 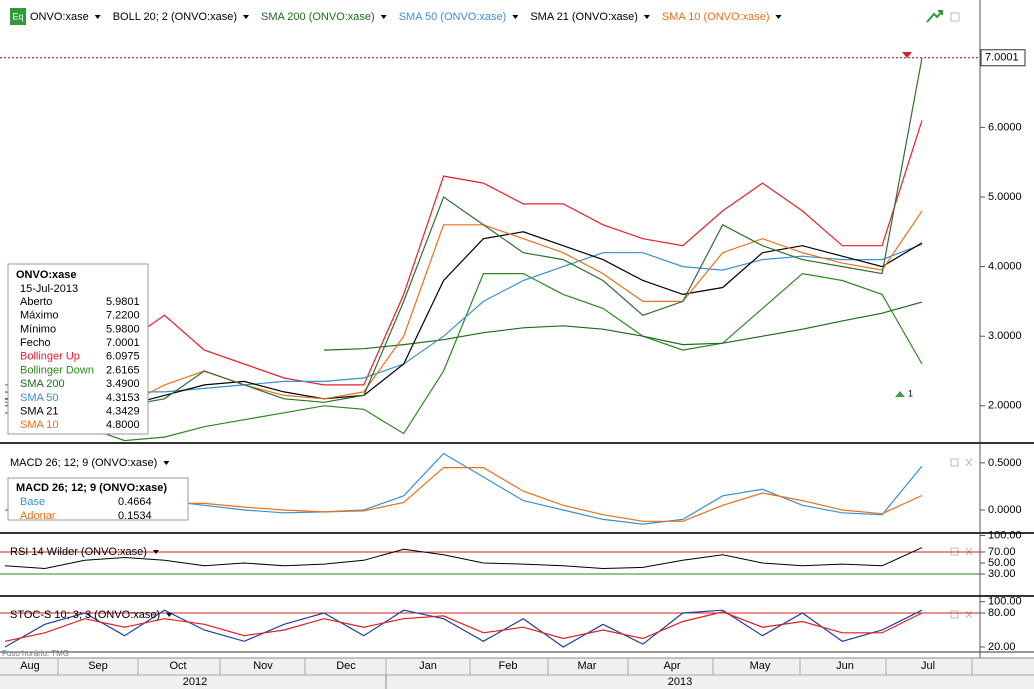 What do you see at coordinates (83, 463) in the screenshot?
I see `panel-title: MACD 26; 12; 9 (ONVO:xase)` at bounding box center [83, 463].